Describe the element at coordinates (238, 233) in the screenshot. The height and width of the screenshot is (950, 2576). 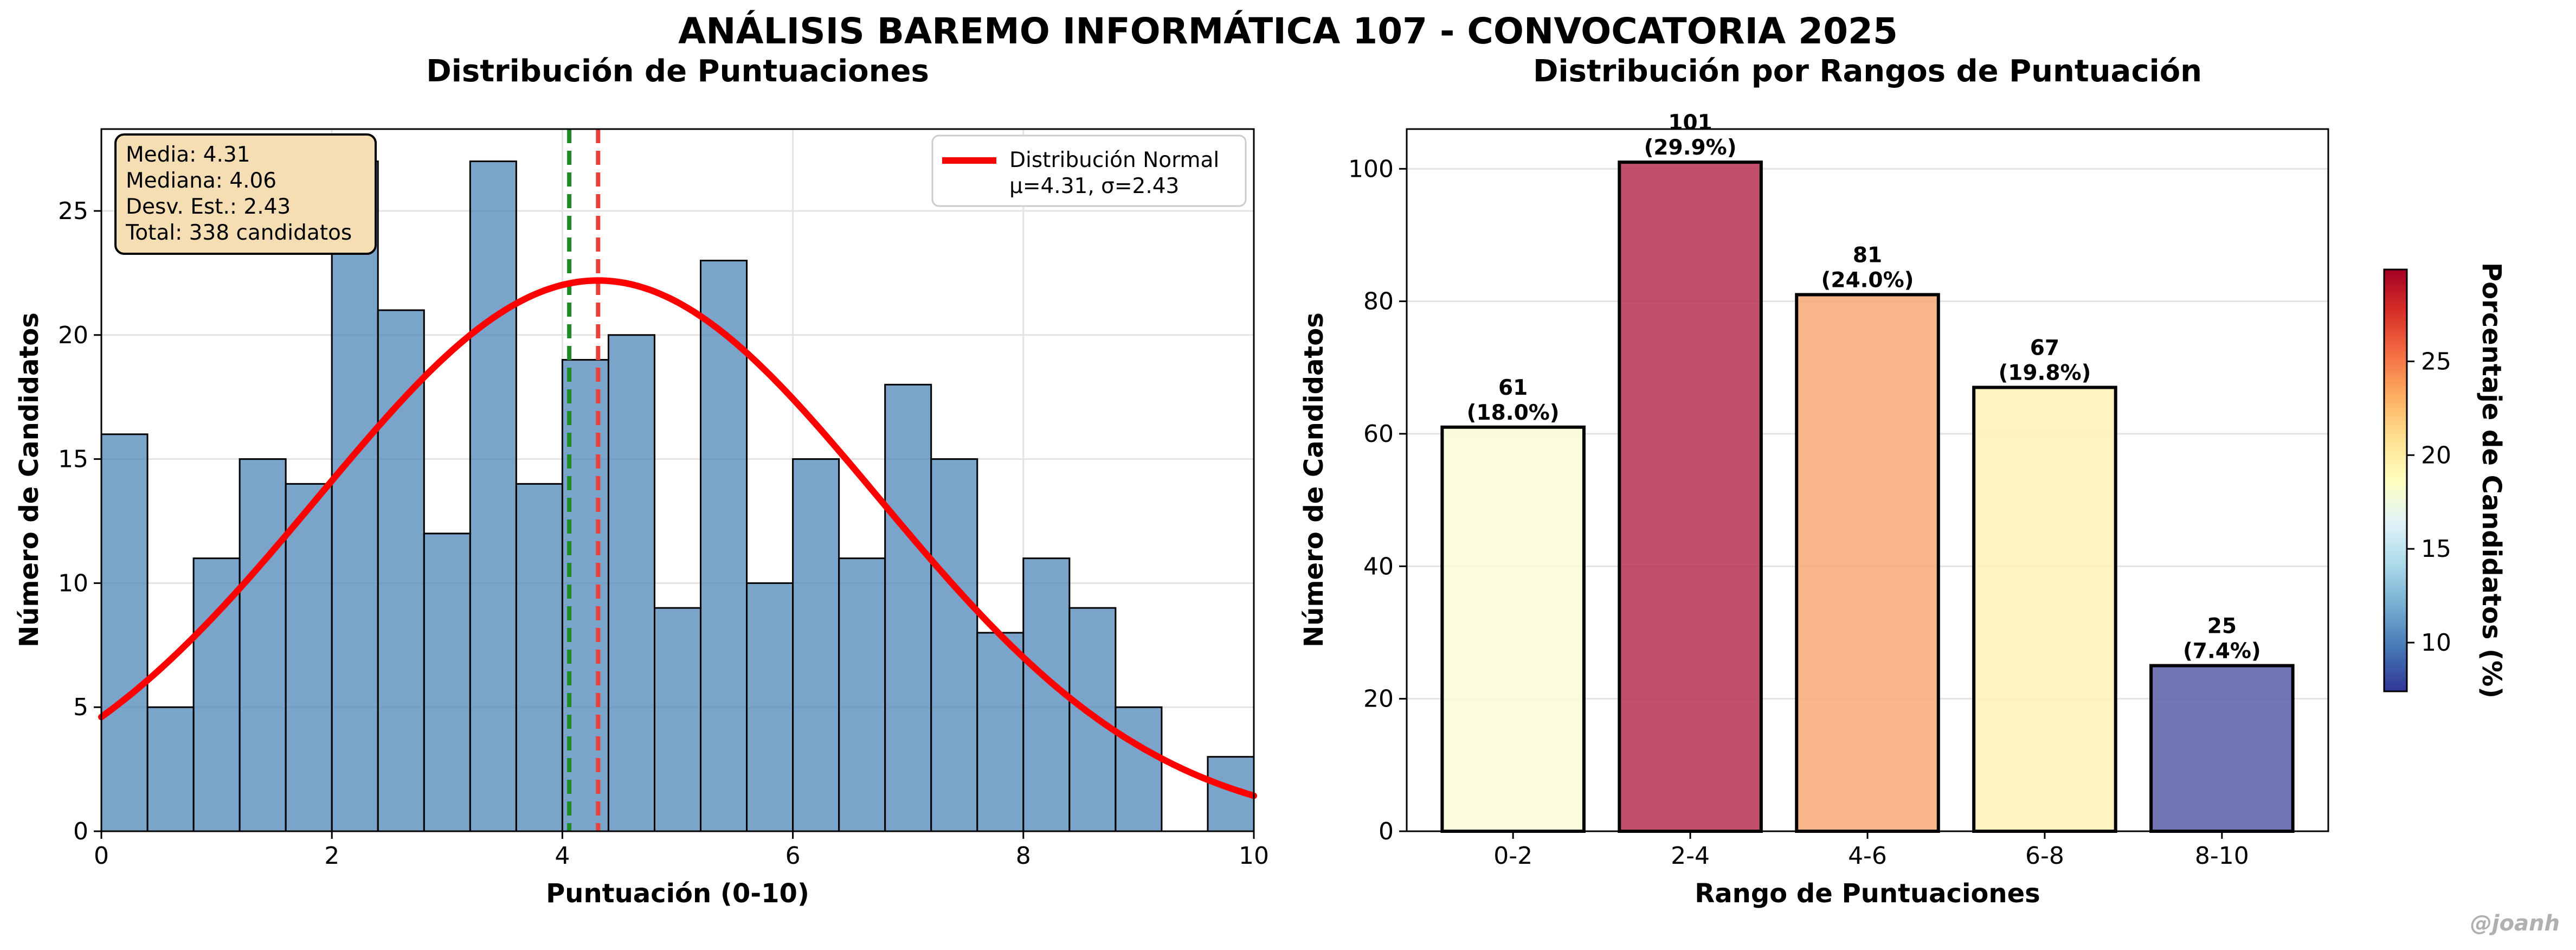
I see `stats-total: Total: 338 candidatos` at that location.